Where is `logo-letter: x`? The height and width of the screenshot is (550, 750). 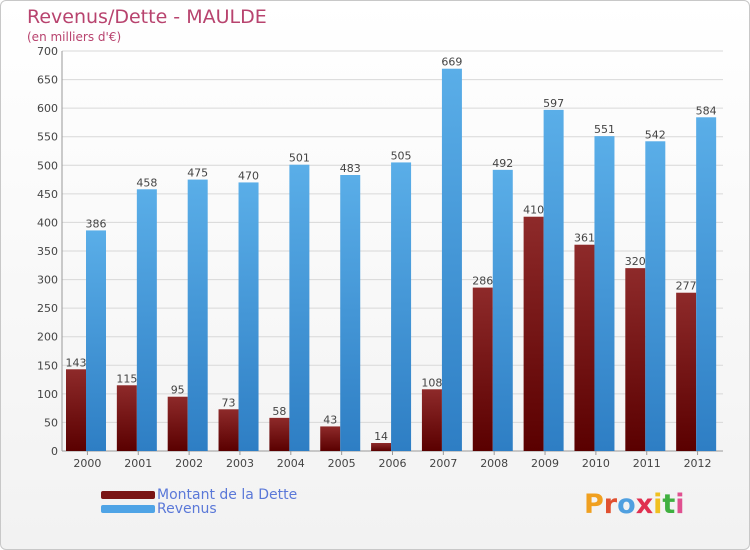
logo-letter: x is located at coordinates (644, 504).